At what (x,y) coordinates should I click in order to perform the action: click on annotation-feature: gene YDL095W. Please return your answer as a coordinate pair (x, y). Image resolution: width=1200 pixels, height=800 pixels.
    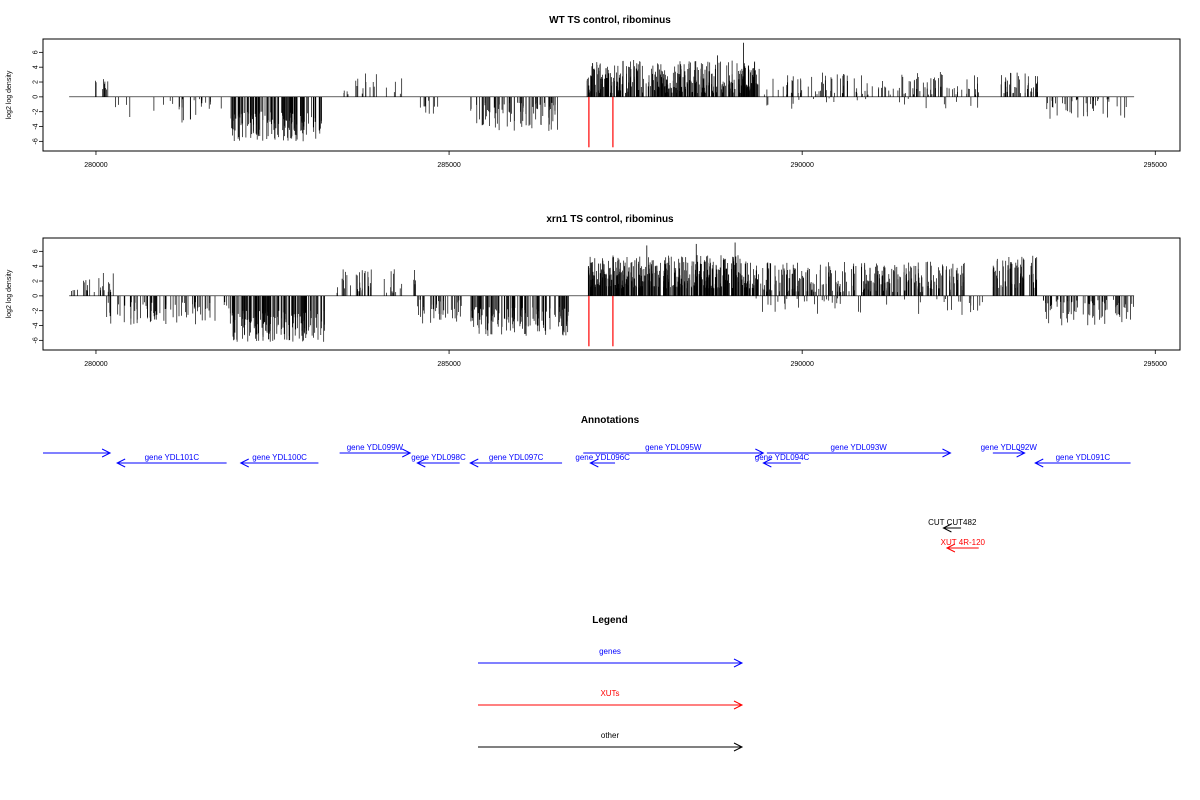
    Looking at the image, I should click on (674, 450).